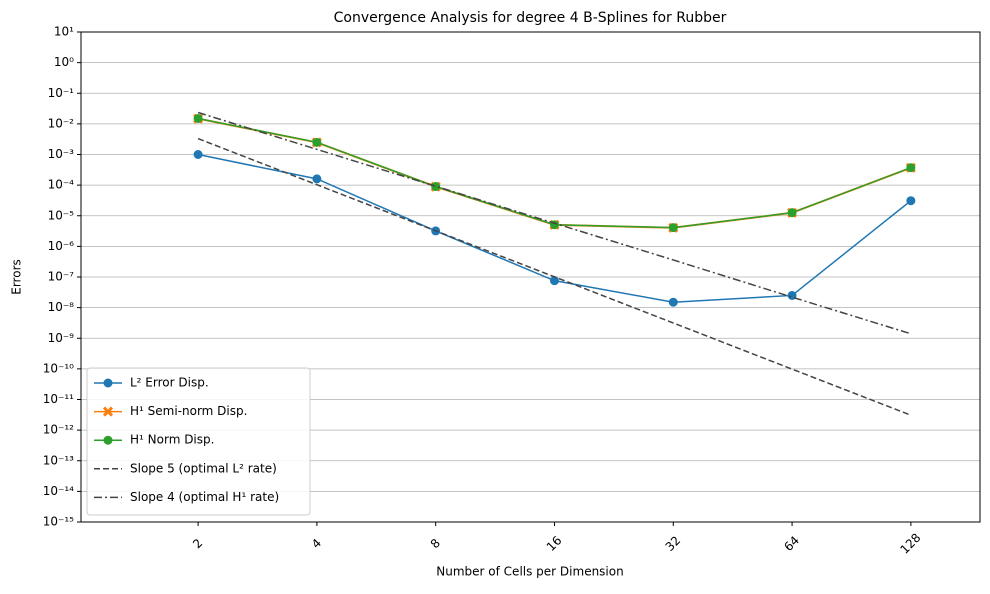 Image resolution: width=990 pixels, height=594 pixels. Describe the element at coordinates (203, 468) in the screenshot. I see `legend-label: Slope 5 (optimal L² rate)` at that location.